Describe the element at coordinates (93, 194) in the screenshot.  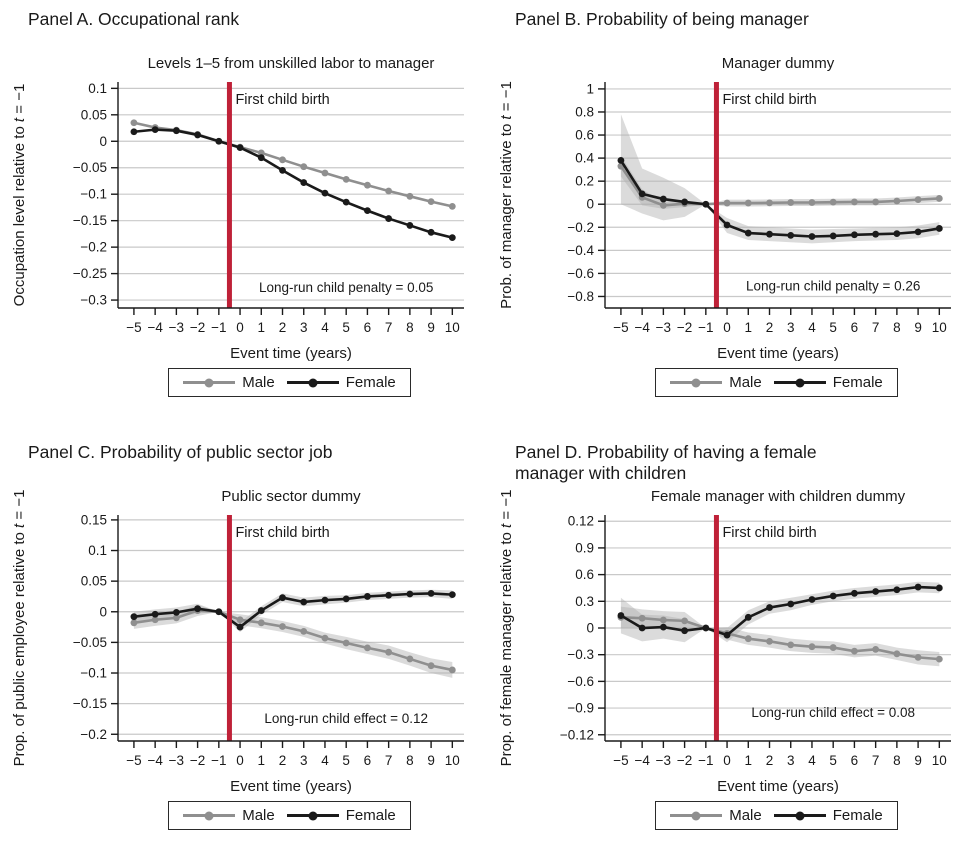
I see `y-tick-label: −0.1` at that location.